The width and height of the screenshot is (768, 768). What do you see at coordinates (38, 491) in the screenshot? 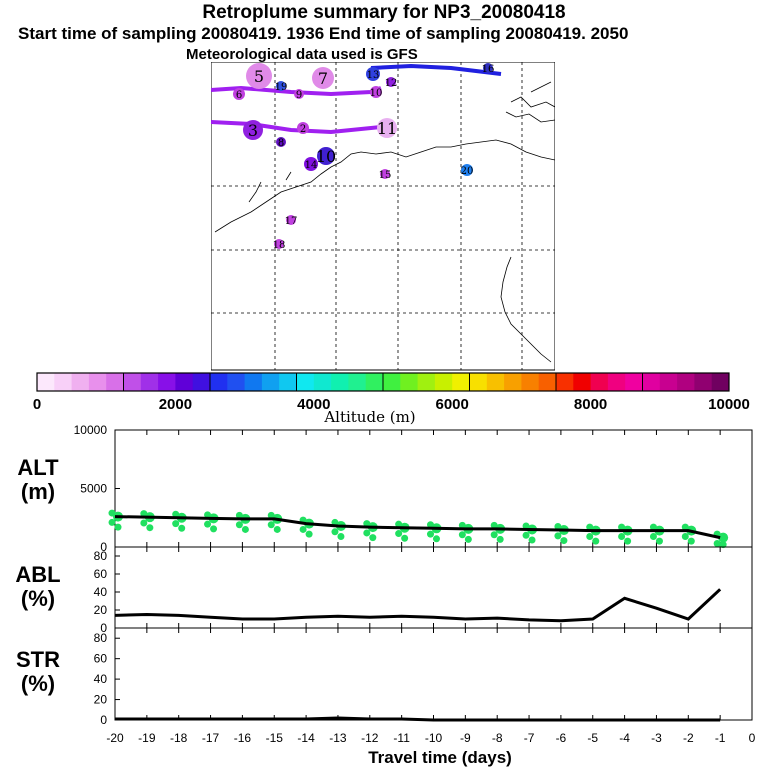
I see `alt-label-line2: (m)` at bounding box center [38, 491].